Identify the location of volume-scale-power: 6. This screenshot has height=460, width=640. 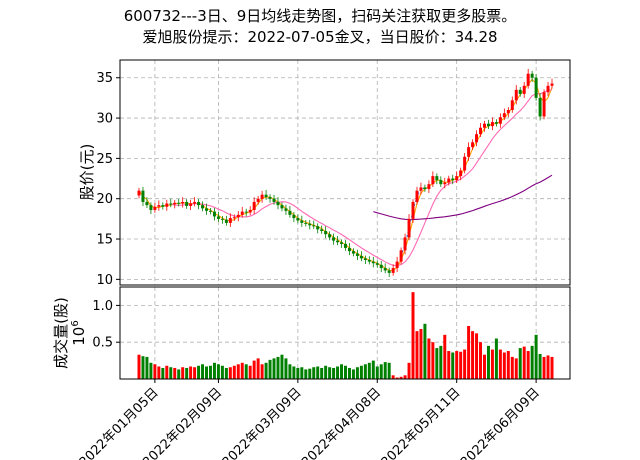
(75, 323).